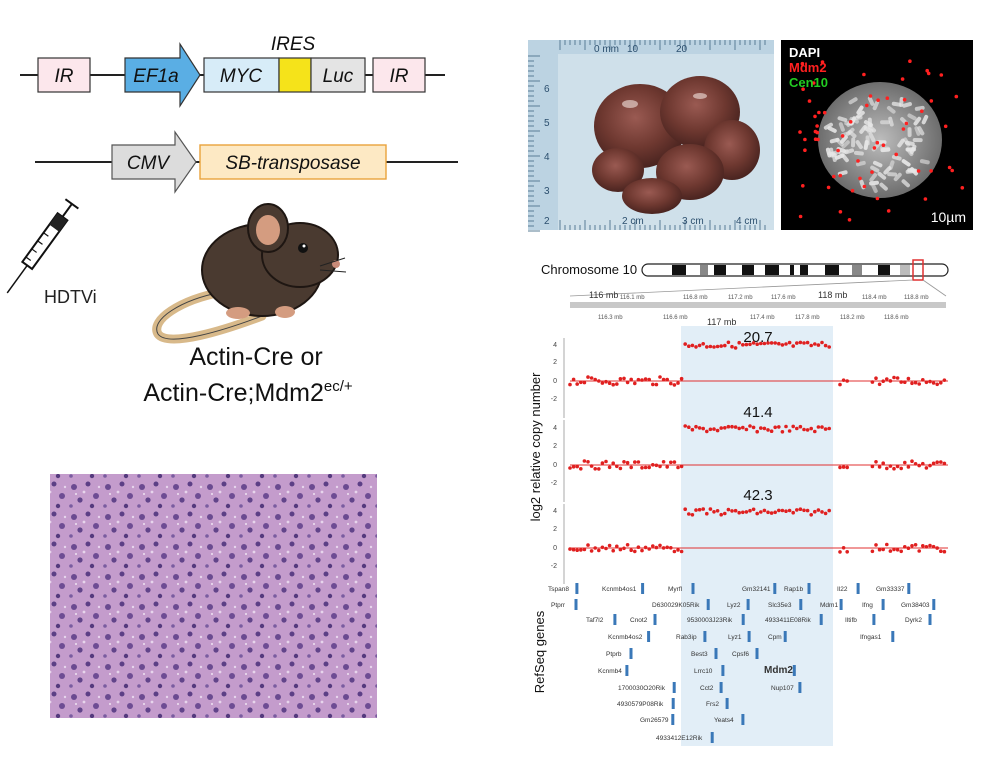 This screenshot has height=781, width=1000. What do you see at coordinates (890, 589) in the screenshot?
I see `gene-label-gm33337: Gm33337` at bounding box center [890, 589].